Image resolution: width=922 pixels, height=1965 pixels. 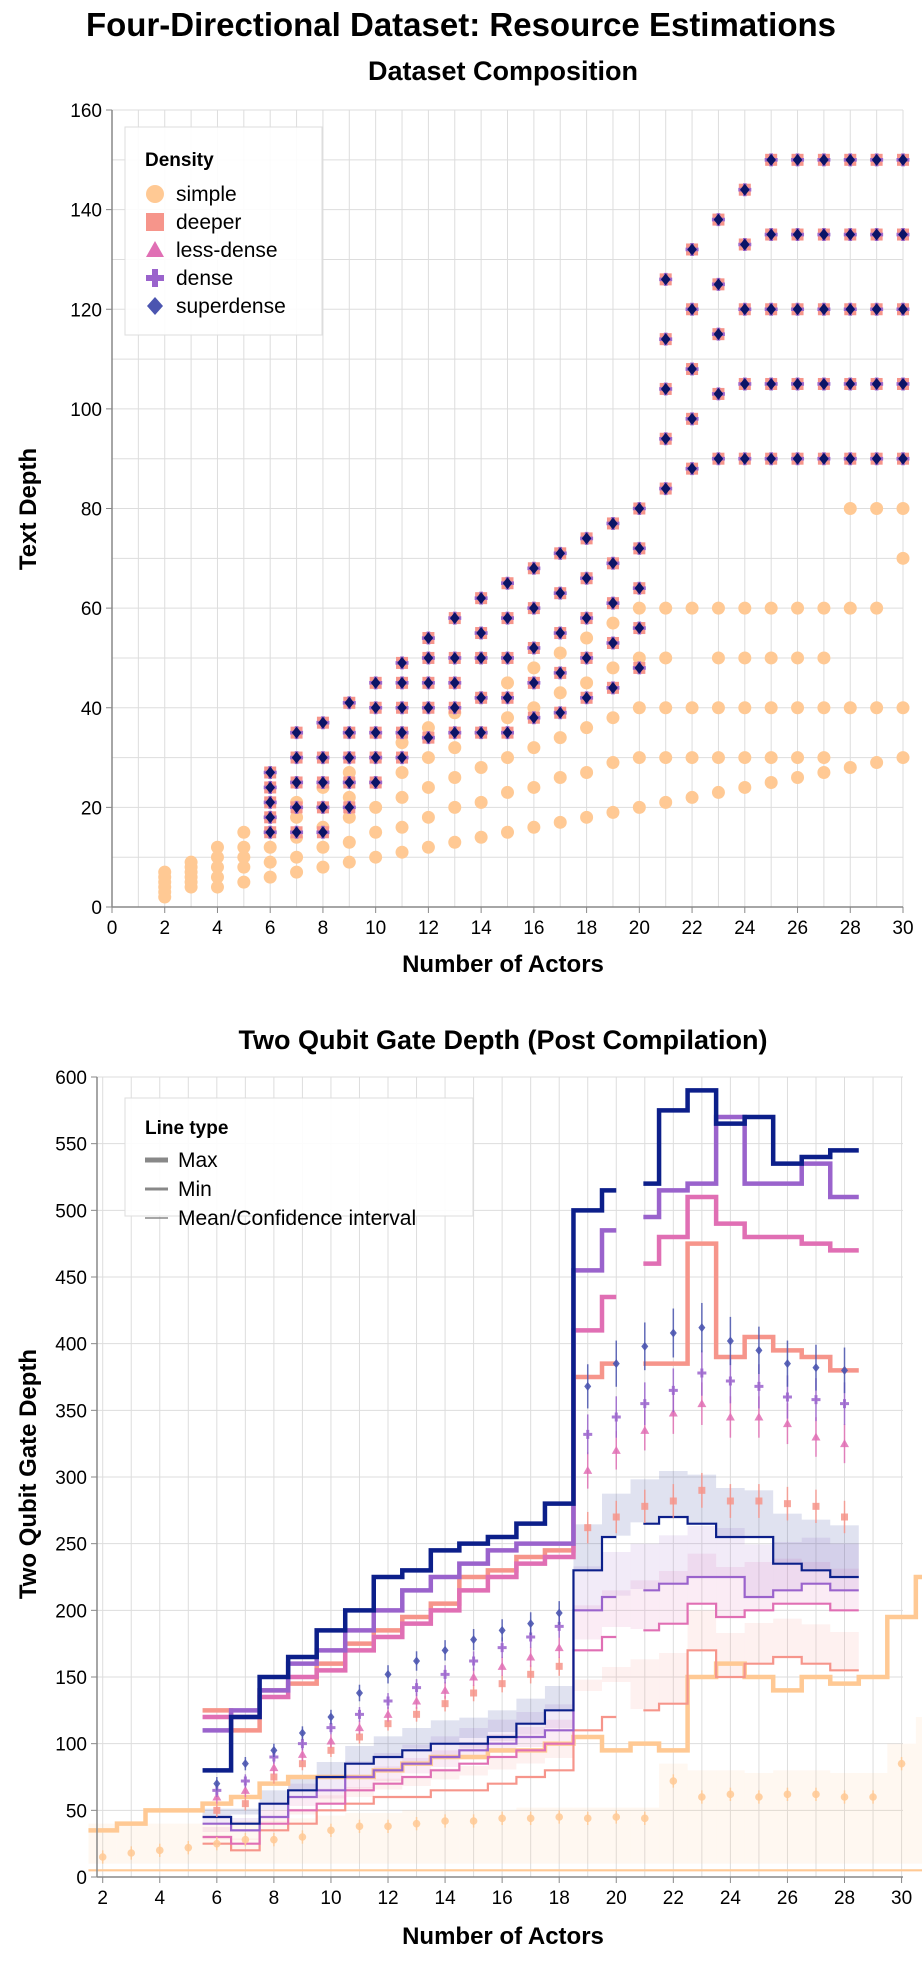 What do you see at coordinates (559, 1898) in the screenshot?
I see `x-tick-label: 18` at bounding box center [559, 1898].